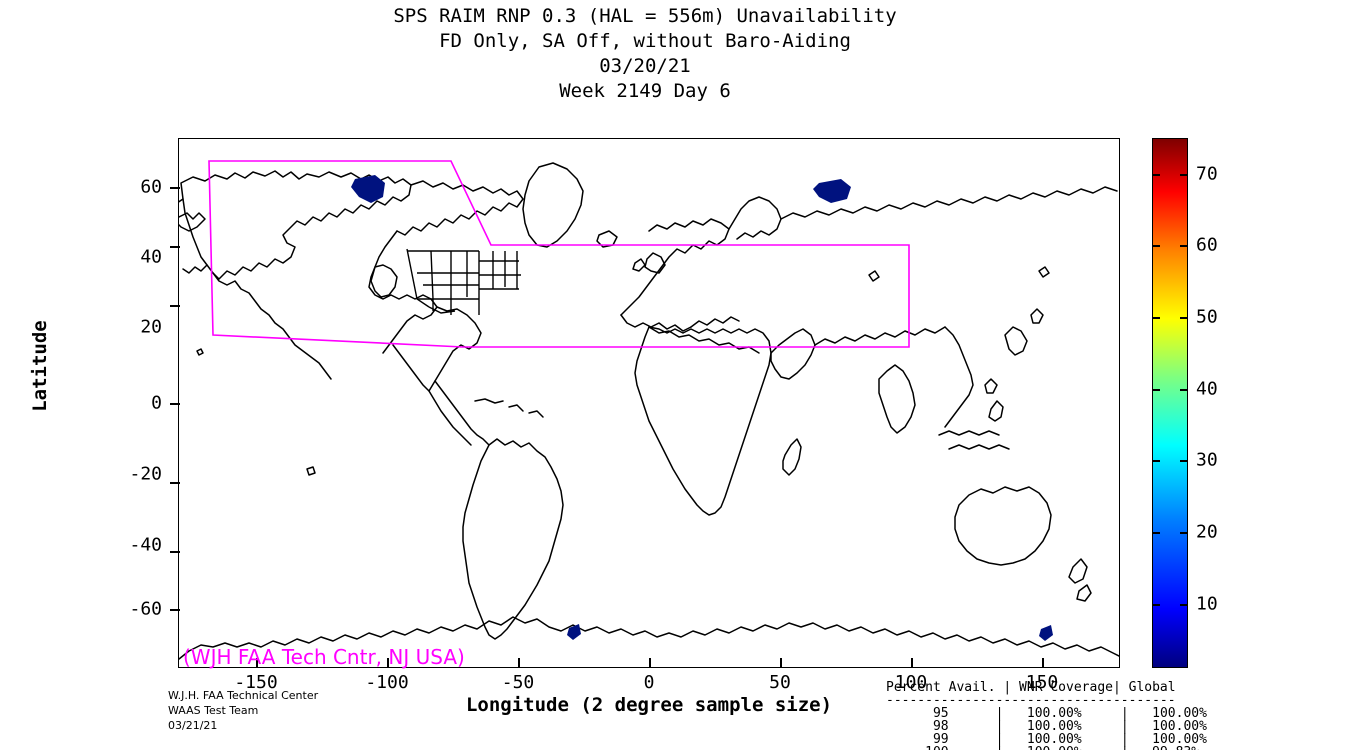 This screenshot has width=1350, height=750. I want to click on stats-cell-global: 99.83%, so click(1175, 747).